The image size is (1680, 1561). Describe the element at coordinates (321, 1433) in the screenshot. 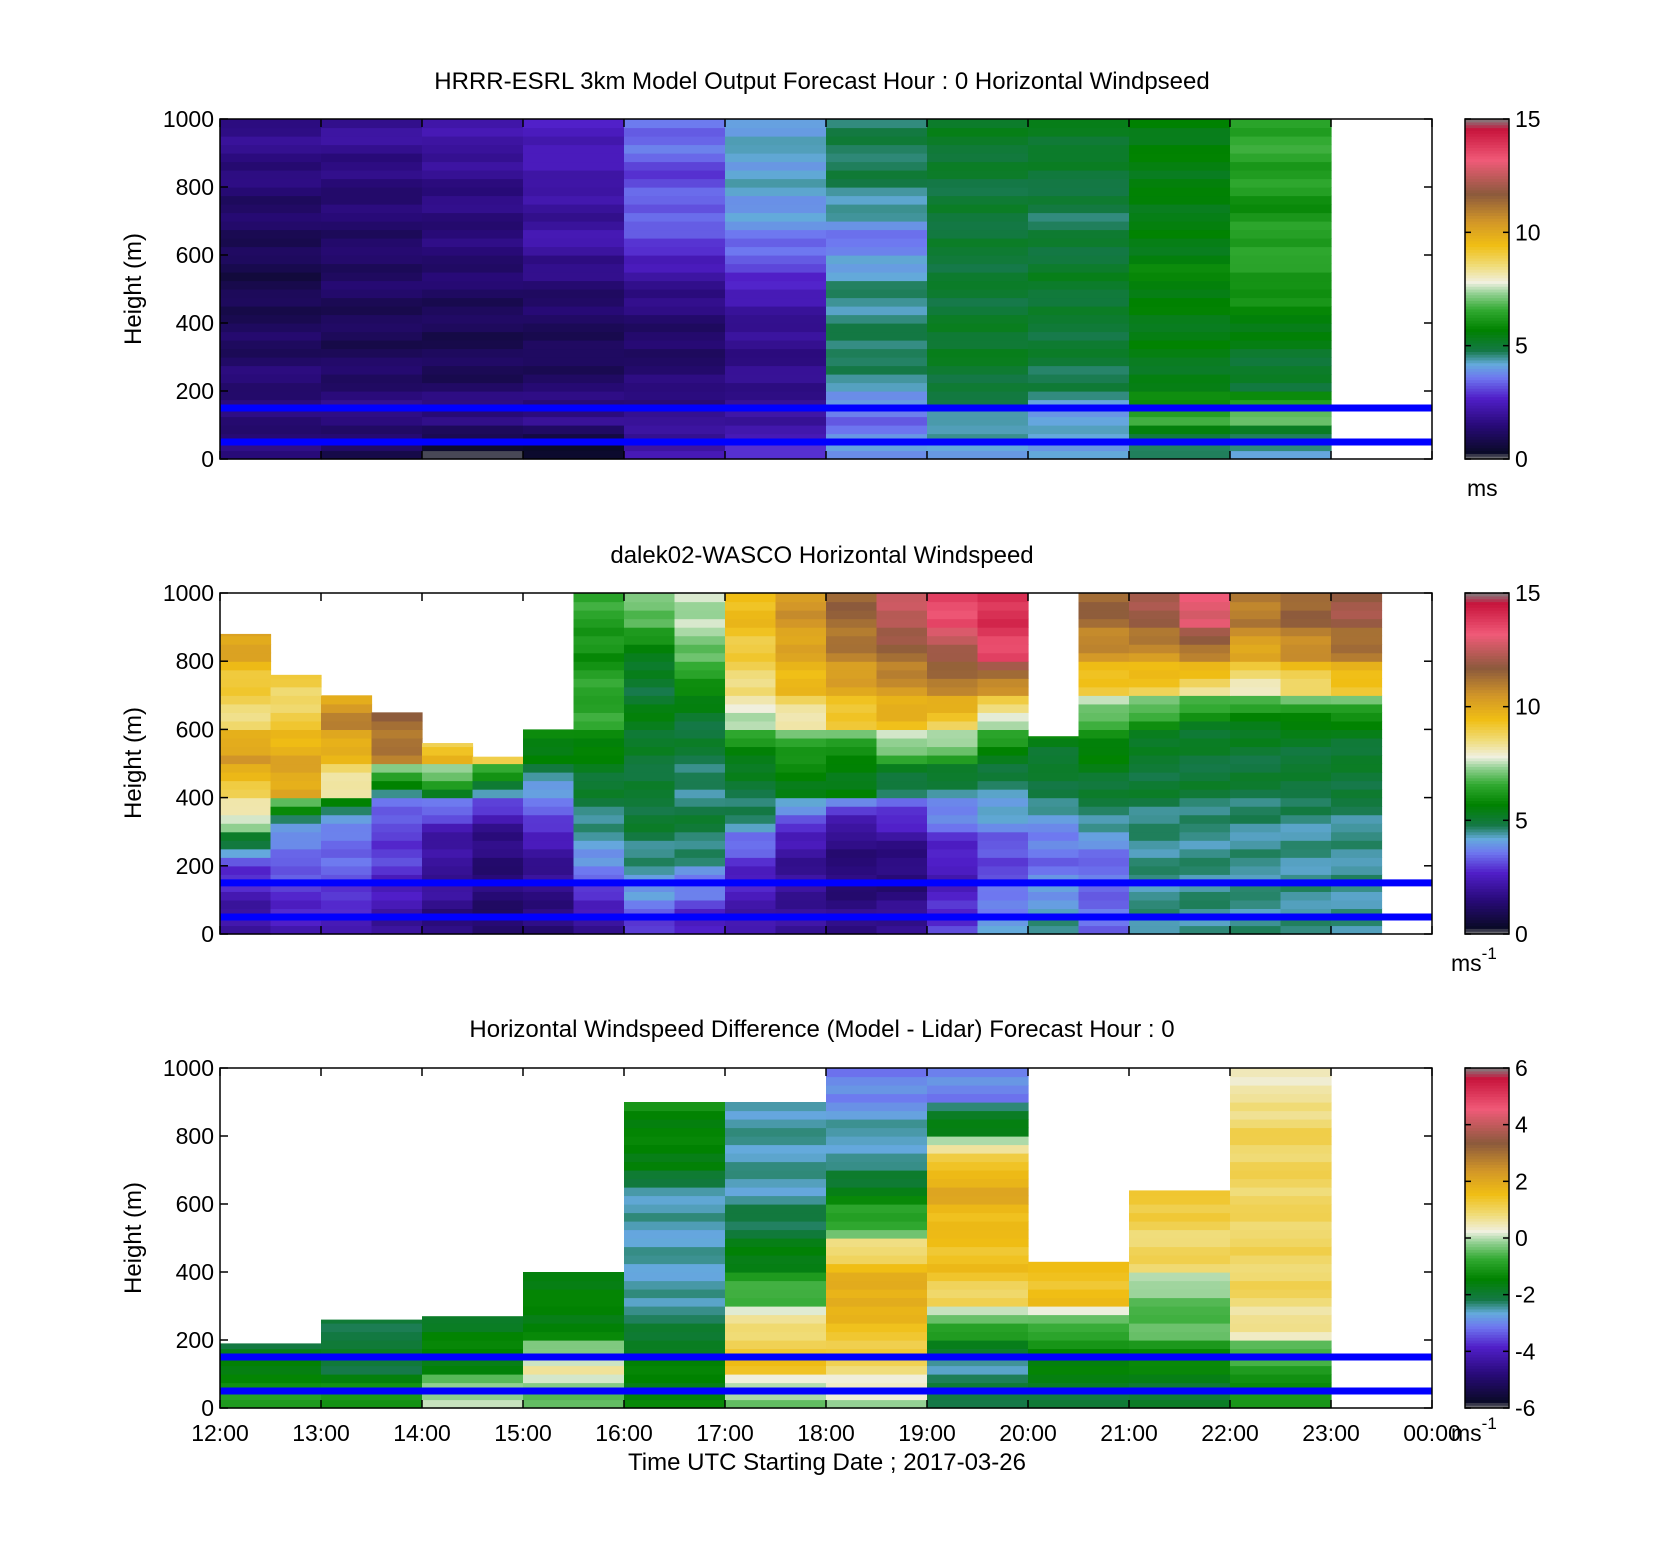

I see `x-tick-label: 13:00` at that location.